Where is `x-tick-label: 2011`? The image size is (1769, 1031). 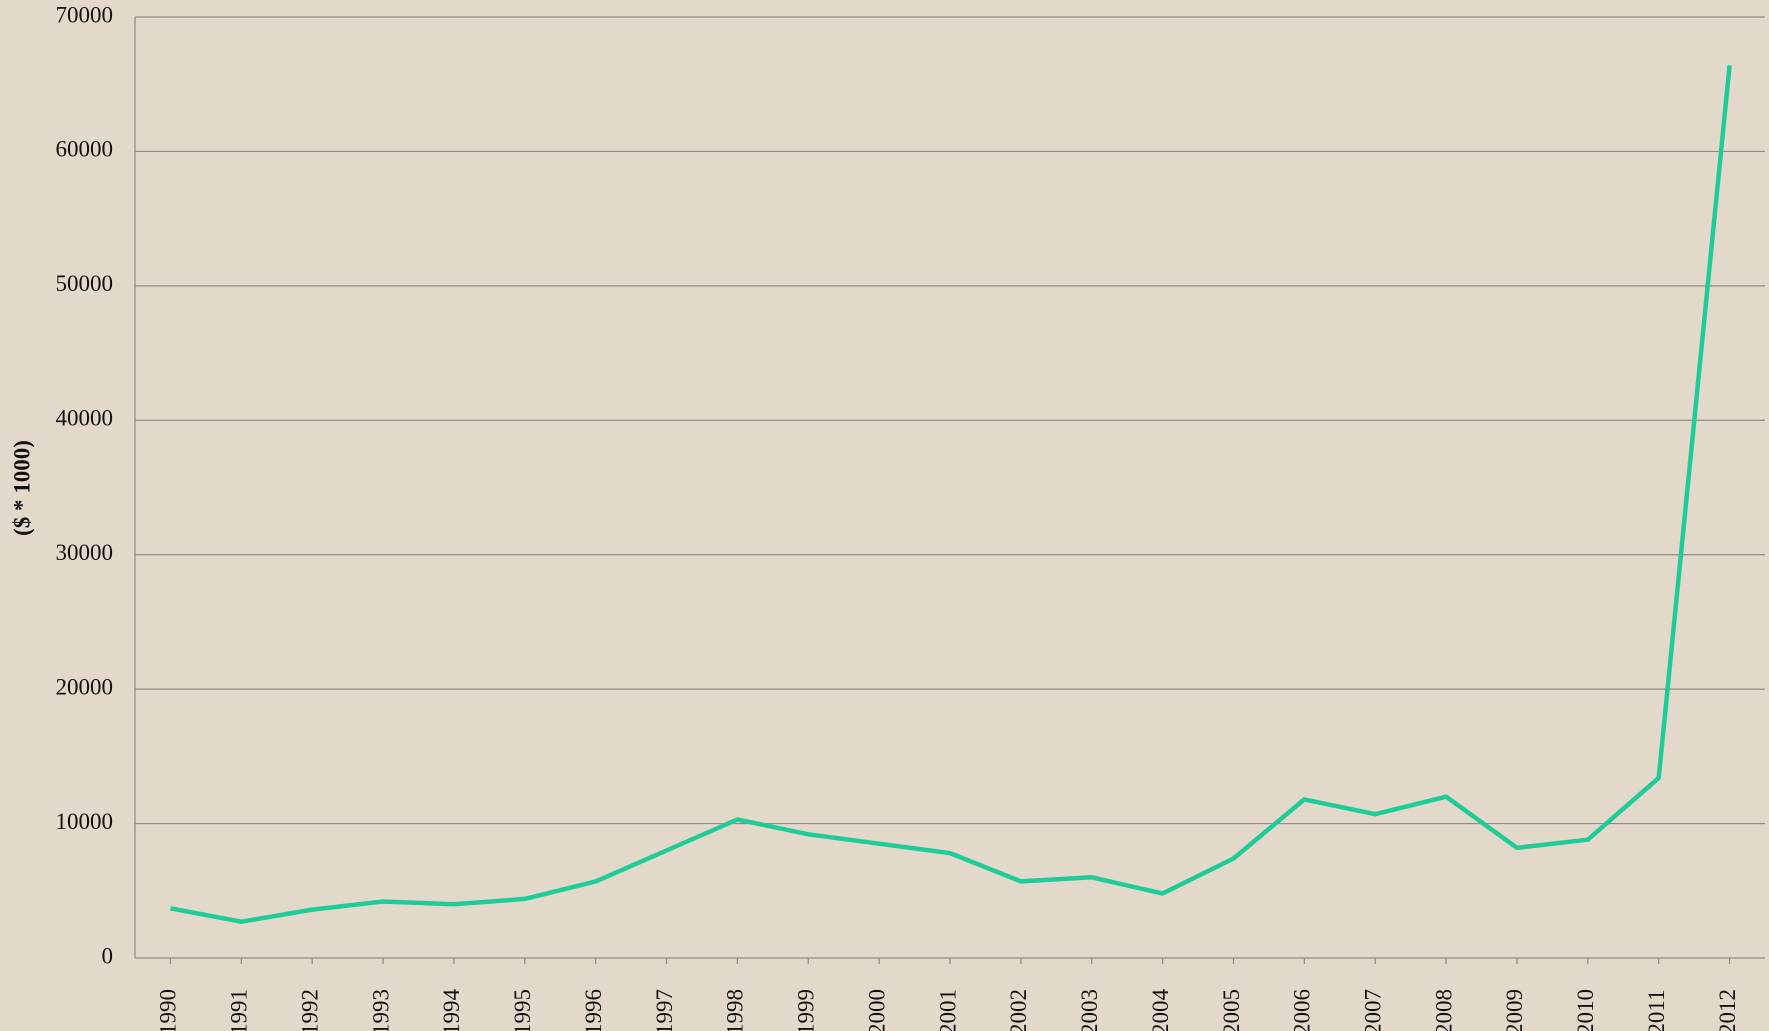 x-tick-label: 2011 is located at coordinates (1656, 1010).